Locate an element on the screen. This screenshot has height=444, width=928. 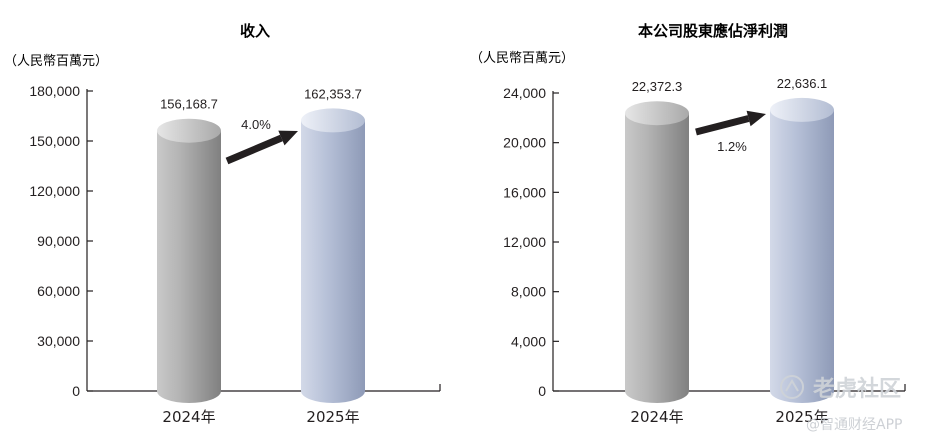
y-tick-label: 150,000 is located at coordinates (54, 141).